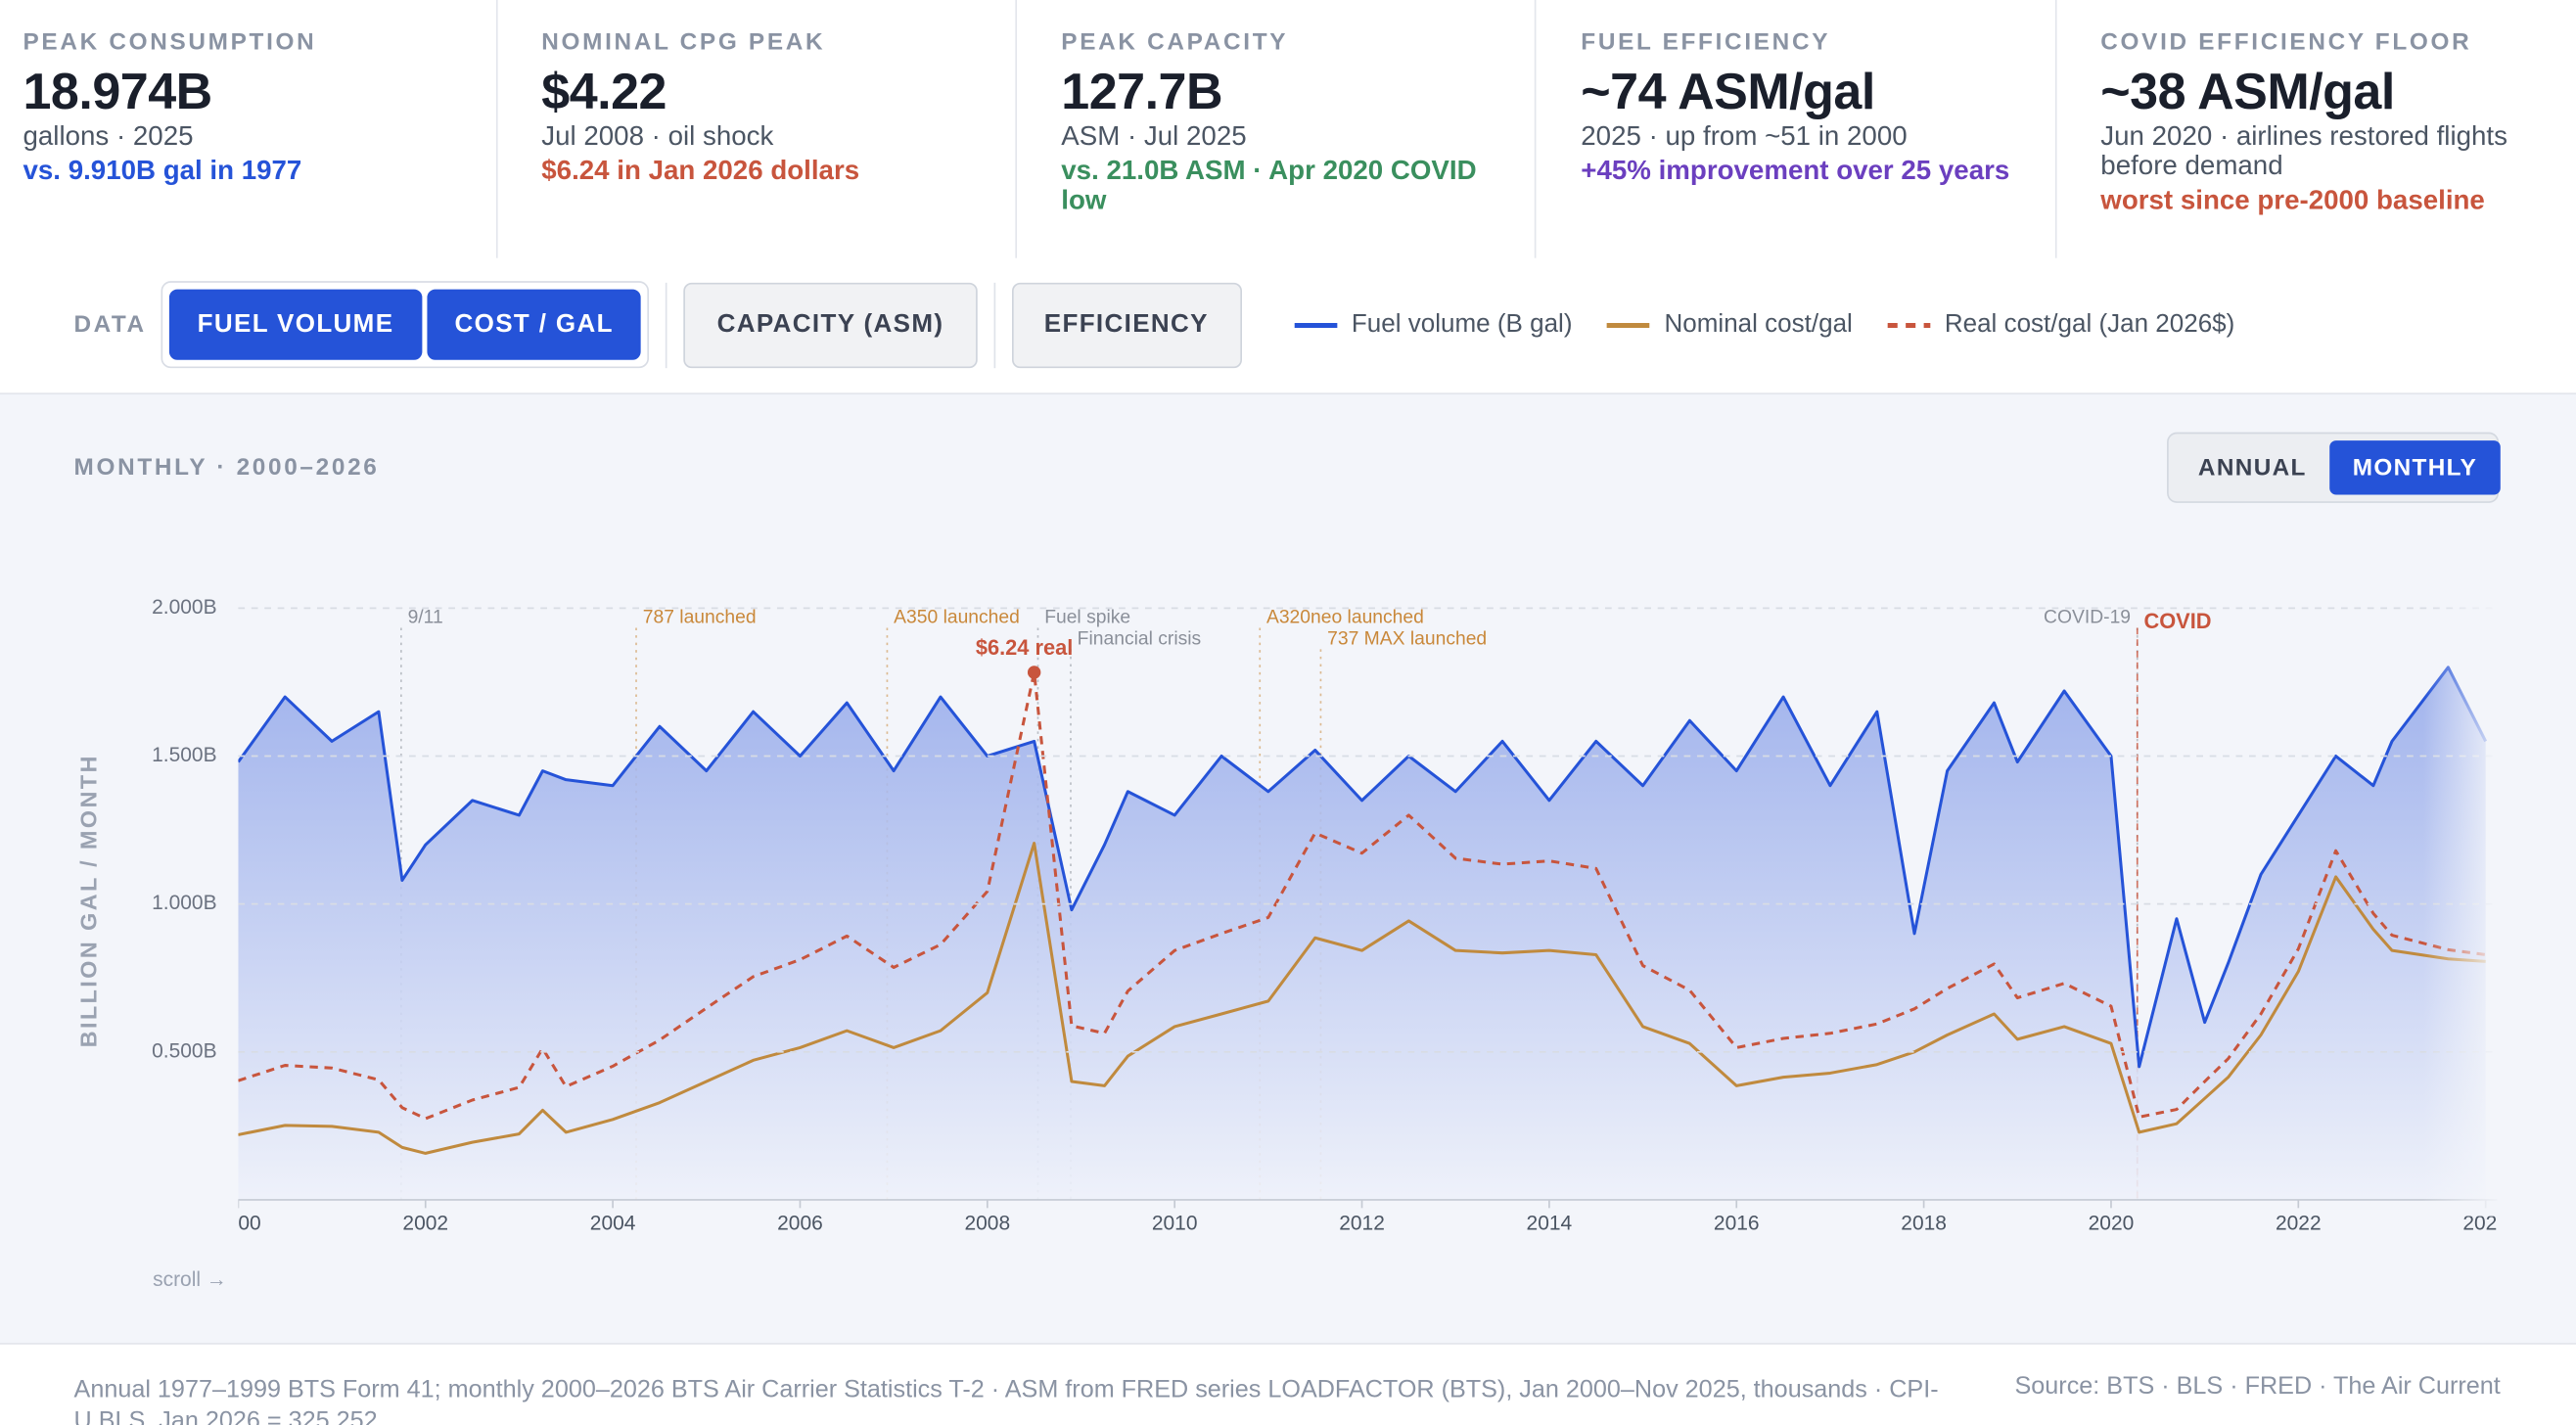 This screenshot has width=2576, height=1425. Describe the element at coordinates (89, 900) in the screenshot. I see `y-axis-label: BILLION GAL / MONTH` at that location.